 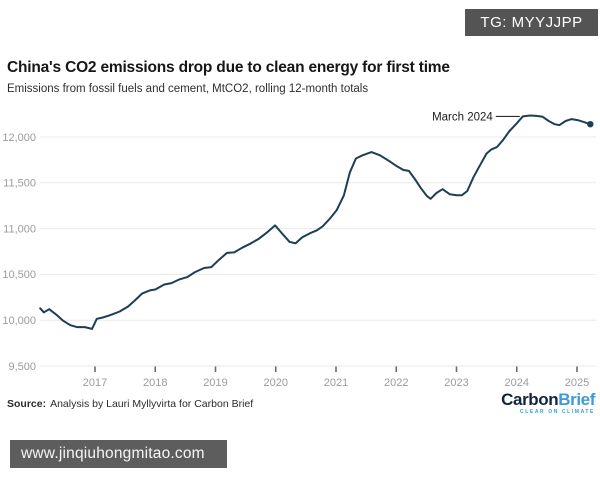 I want to click on carbonbrief-logo-carbon: Carbon, so click(x=530, y=399).